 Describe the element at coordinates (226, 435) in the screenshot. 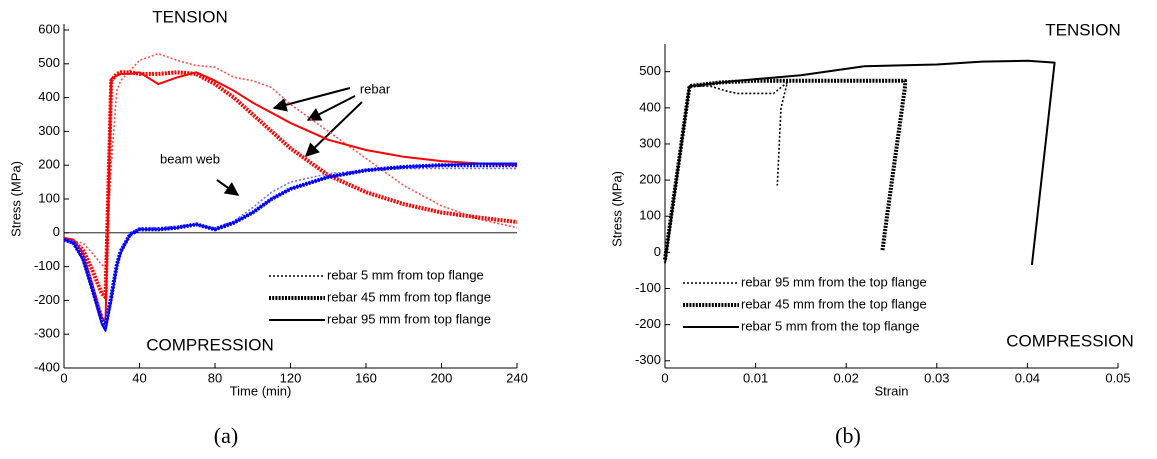

I see `caption: (a)` at that location.